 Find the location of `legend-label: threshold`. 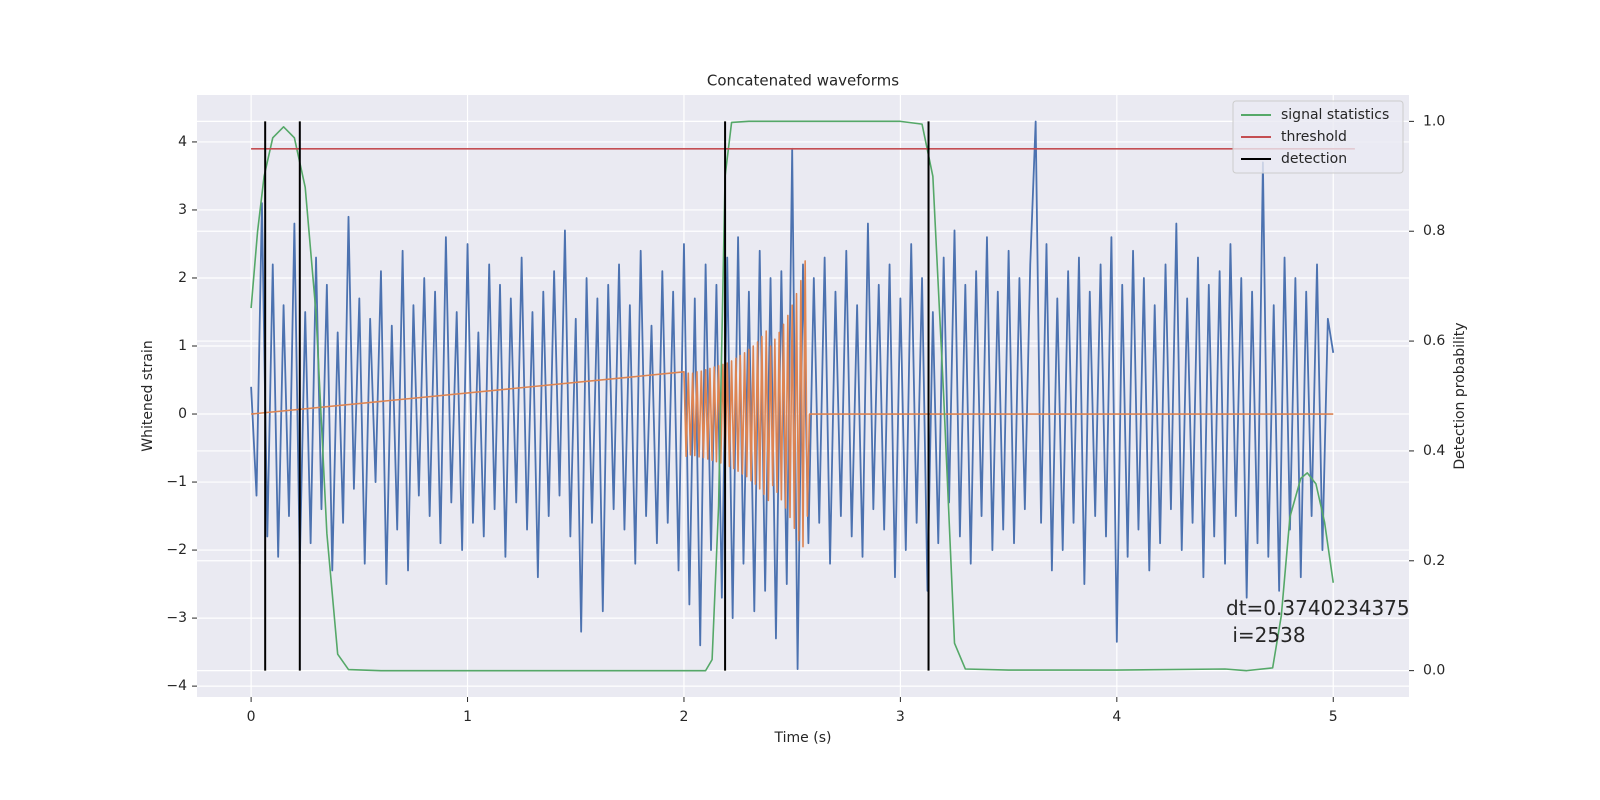

legend-label: threshold is located at coordinates (1314, 137).